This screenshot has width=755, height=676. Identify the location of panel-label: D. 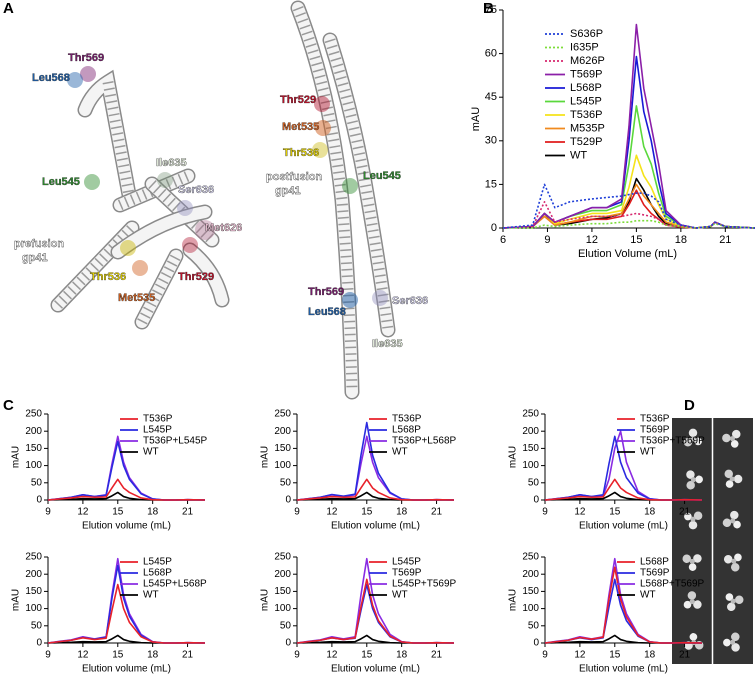
(689, 405).